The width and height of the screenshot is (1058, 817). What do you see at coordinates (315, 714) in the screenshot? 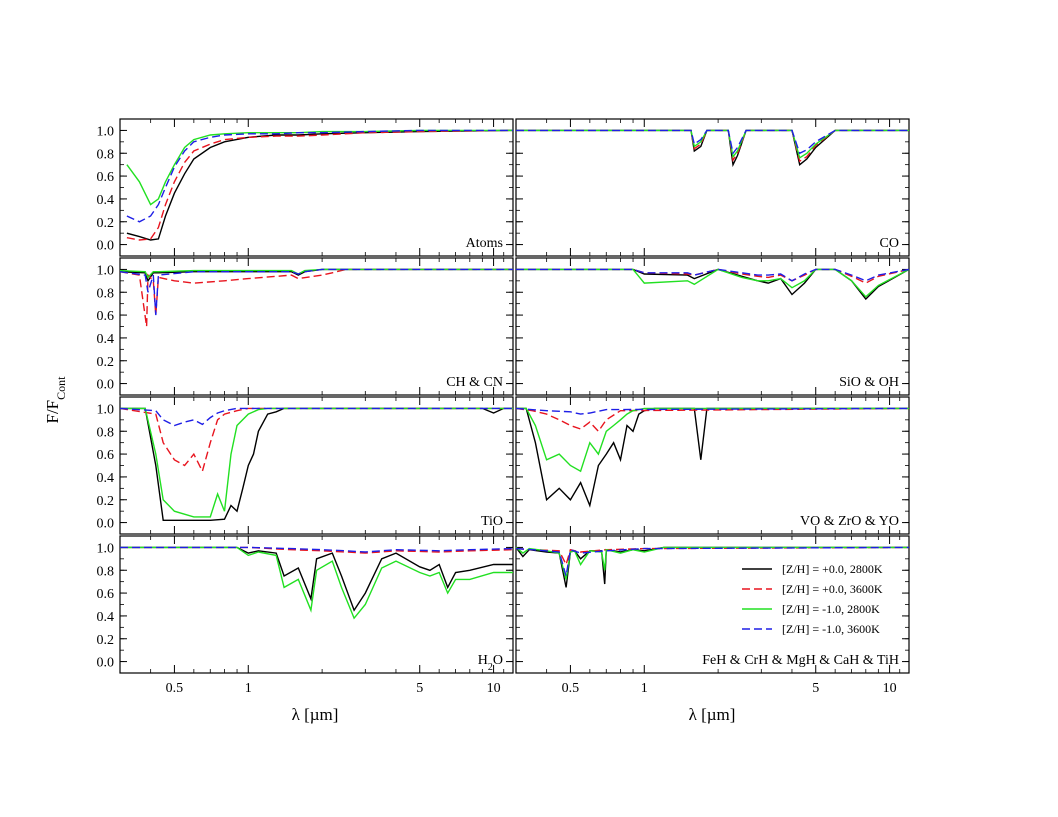
I see `x-axis-label-left: λ [µm]` at bounding box center [315, 714].